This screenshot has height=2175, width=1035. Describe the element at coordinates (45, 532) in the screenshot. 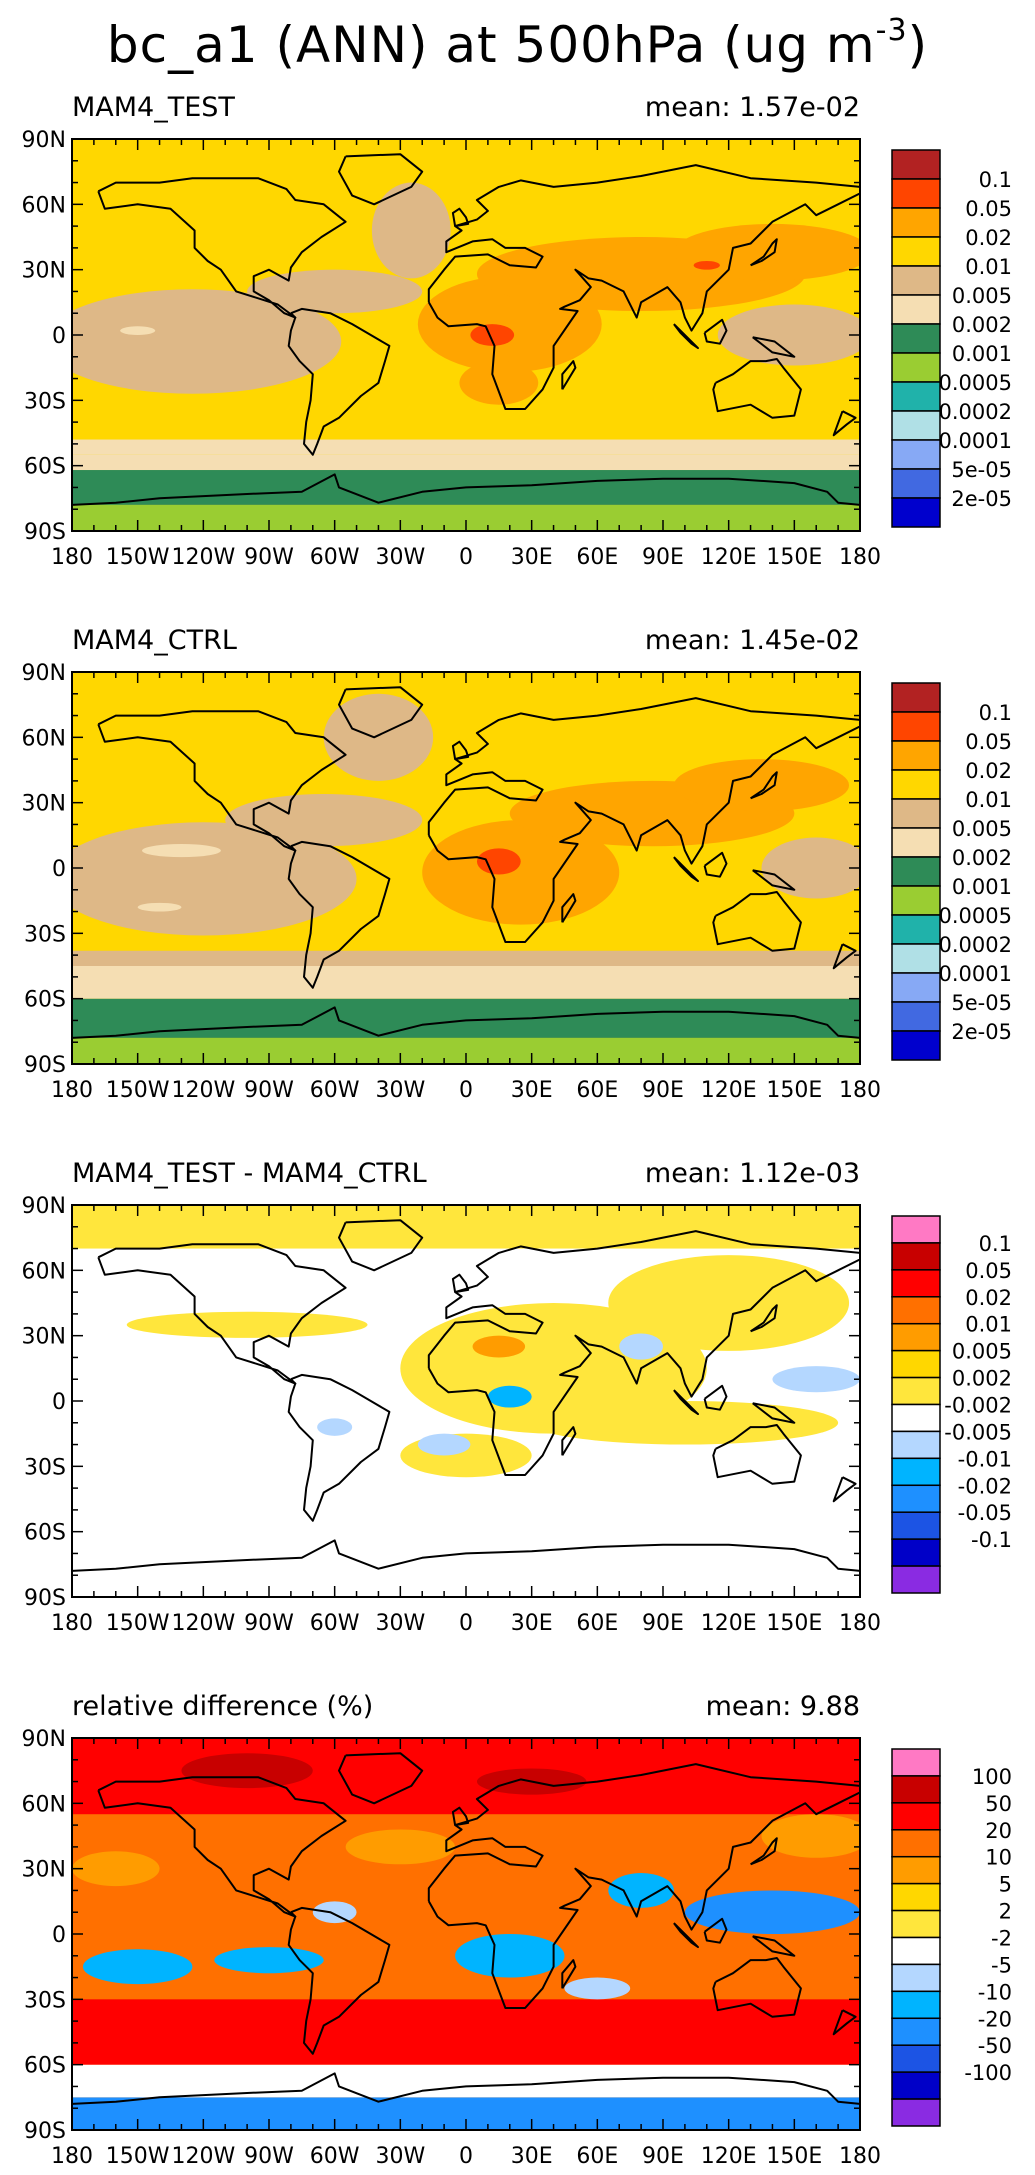

I see `lat-tick-label: 90S` at that location.